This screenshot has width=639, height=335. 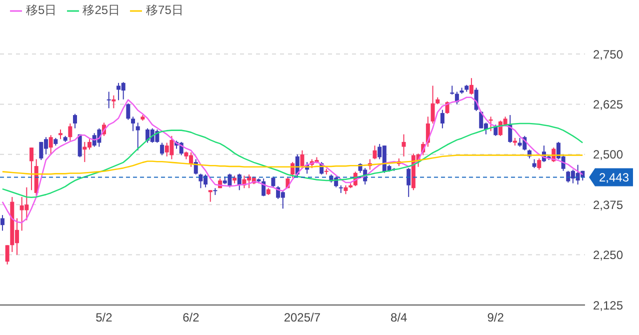 I want to click on legend-label: 移5日, so click(x=41, y=10).